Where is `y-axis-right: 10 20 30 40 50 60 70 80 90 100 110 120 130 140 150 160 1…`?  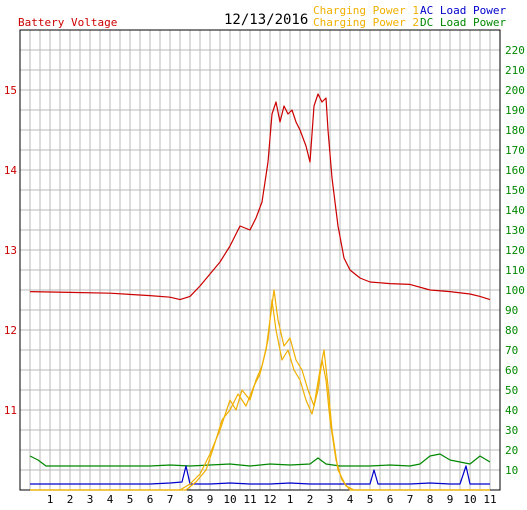
y-axis-right: 10 20 30 40 50 60 70 80 90 100 110 120 130 140 150 160 1… is located at coordinates (515, 260).